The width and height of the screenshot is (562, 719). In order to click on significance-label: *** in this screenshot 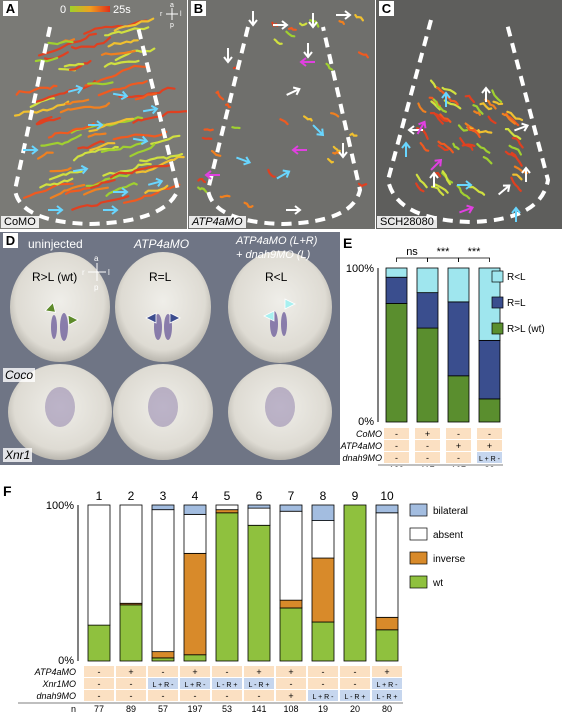, I will do `click(475, 252)`.